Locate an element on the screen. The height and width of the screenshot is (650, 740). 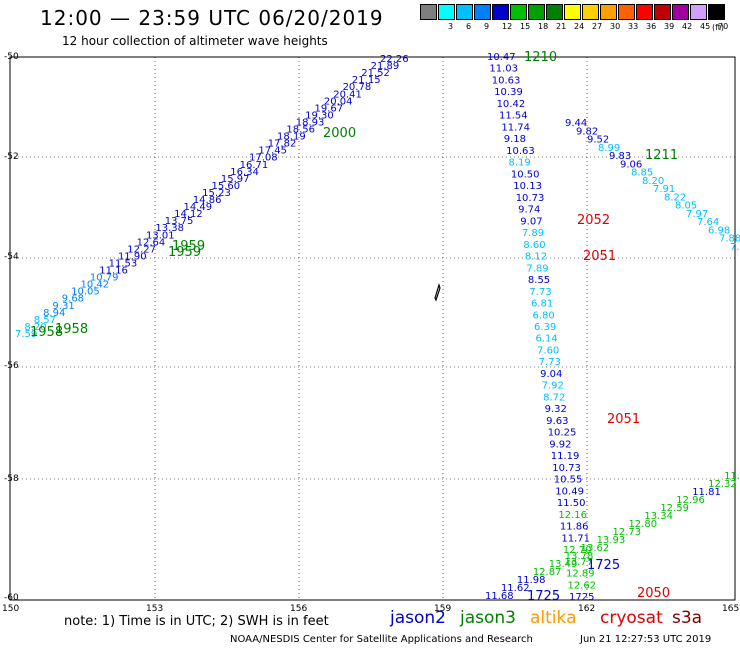
legend-swatch: 15 is located at coordinates (520, 17).